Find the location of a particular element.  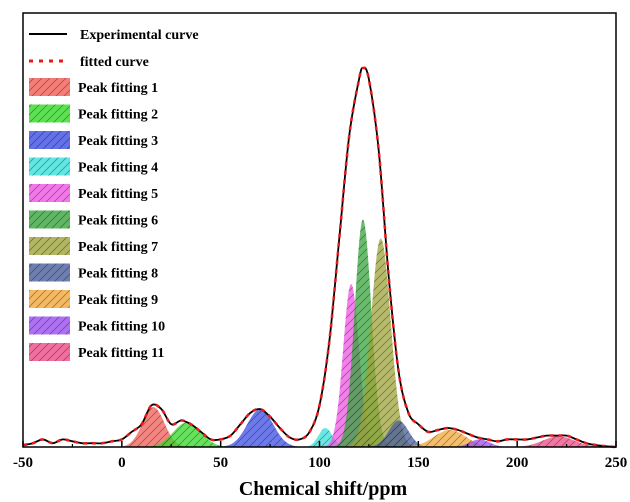

legend-label-fitted: fitted curve is located at coordinates (114, 62).